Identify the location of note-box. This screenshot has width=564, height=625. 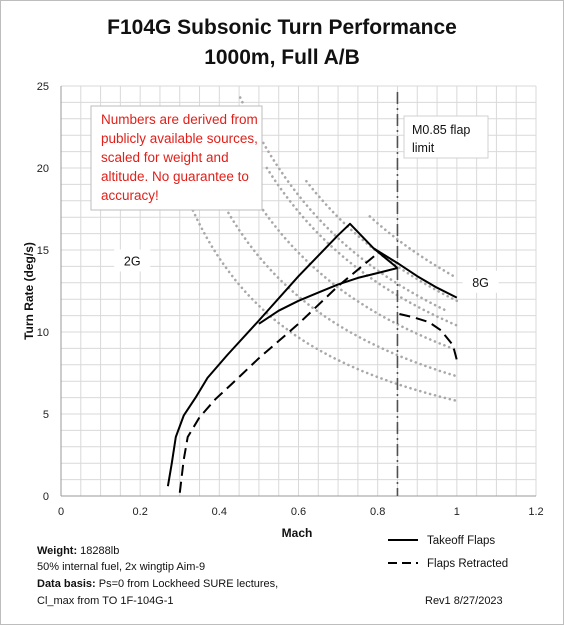
(176, 158).